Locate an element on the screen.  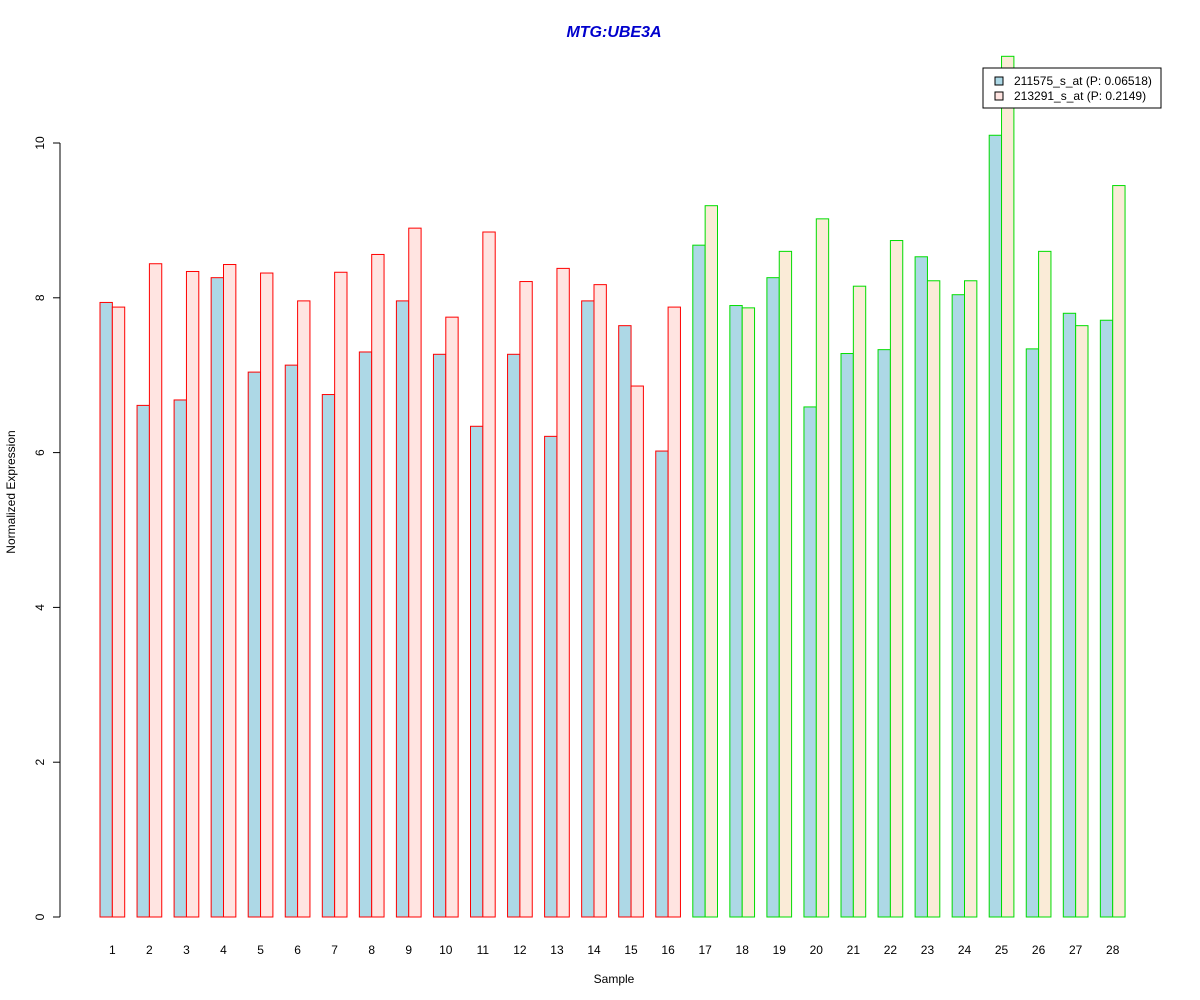
chart-title: MTG:UBE3A is located at coordinates (613, 32).